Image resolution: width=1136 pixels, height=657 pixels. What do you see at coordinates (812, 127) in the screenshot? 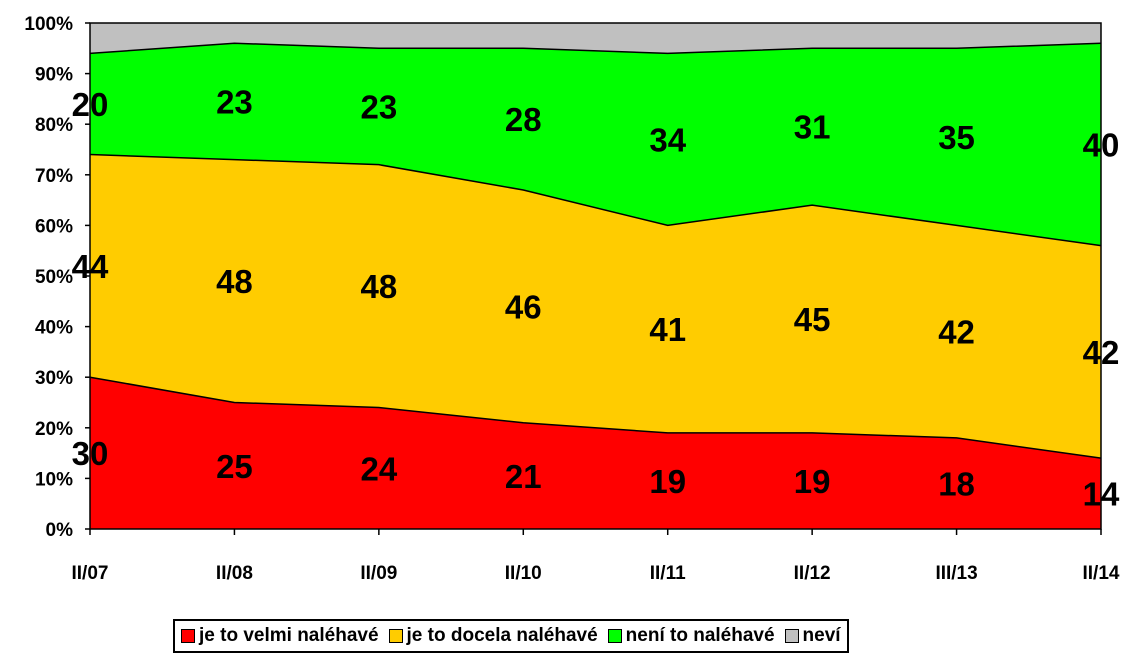
I see `data-label: 31` at bounding box center [812, 127].